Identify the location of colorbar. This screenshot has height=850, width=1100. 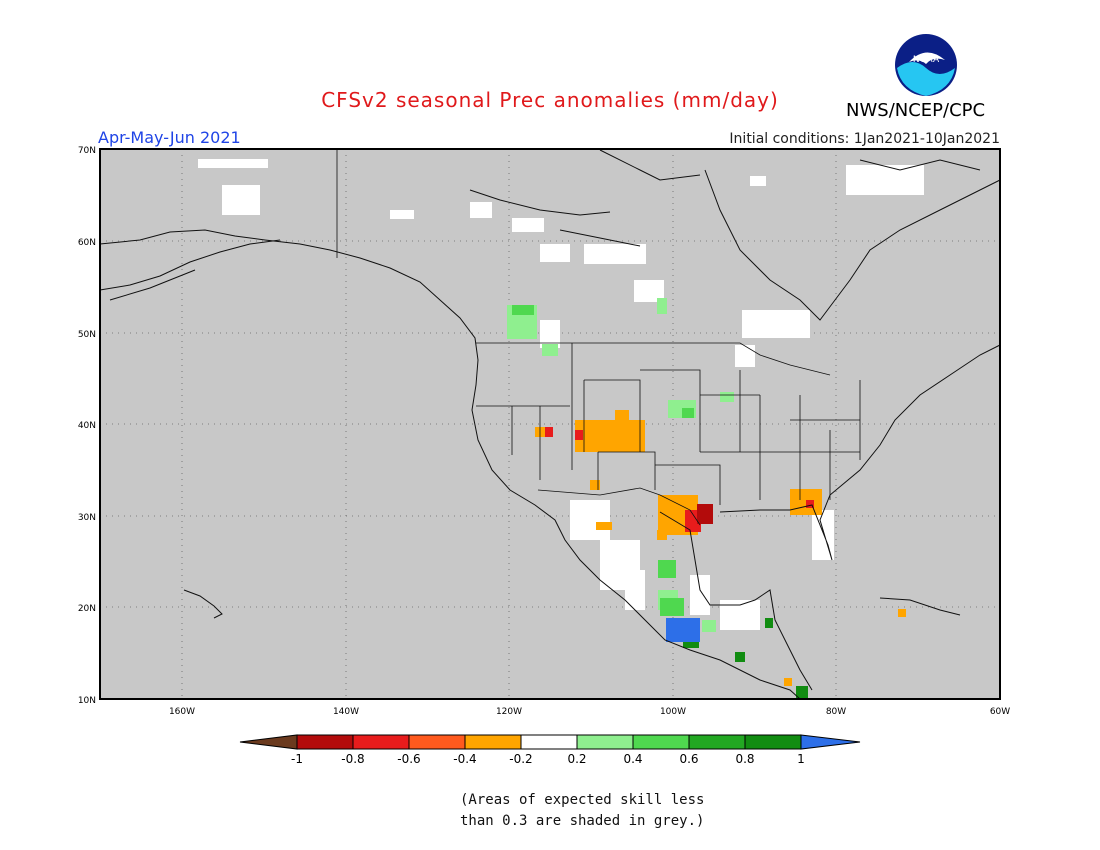
(550, 742).